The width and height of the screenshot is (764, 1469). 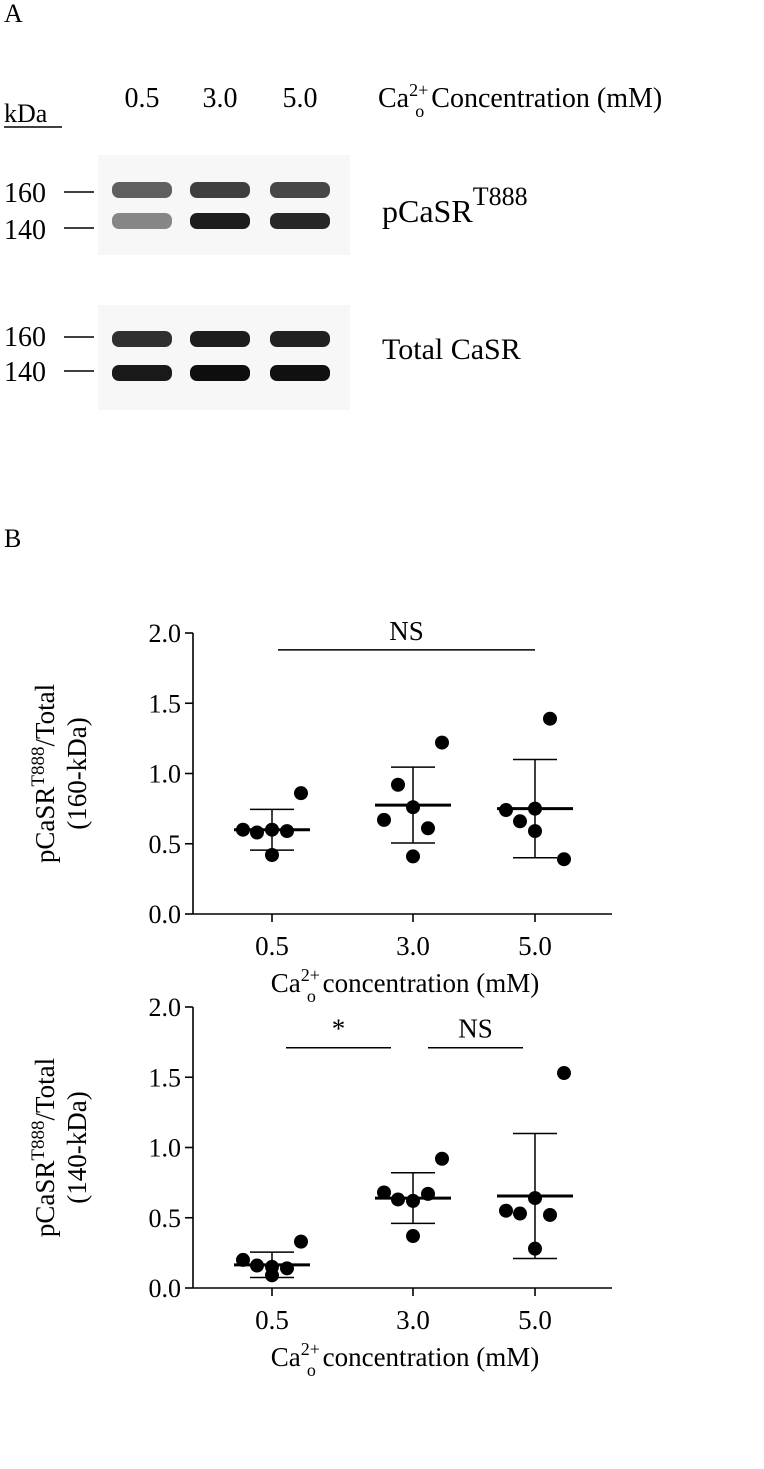 I want to click on c140-xlabel-sub: o, so click(x=311, y=1370).